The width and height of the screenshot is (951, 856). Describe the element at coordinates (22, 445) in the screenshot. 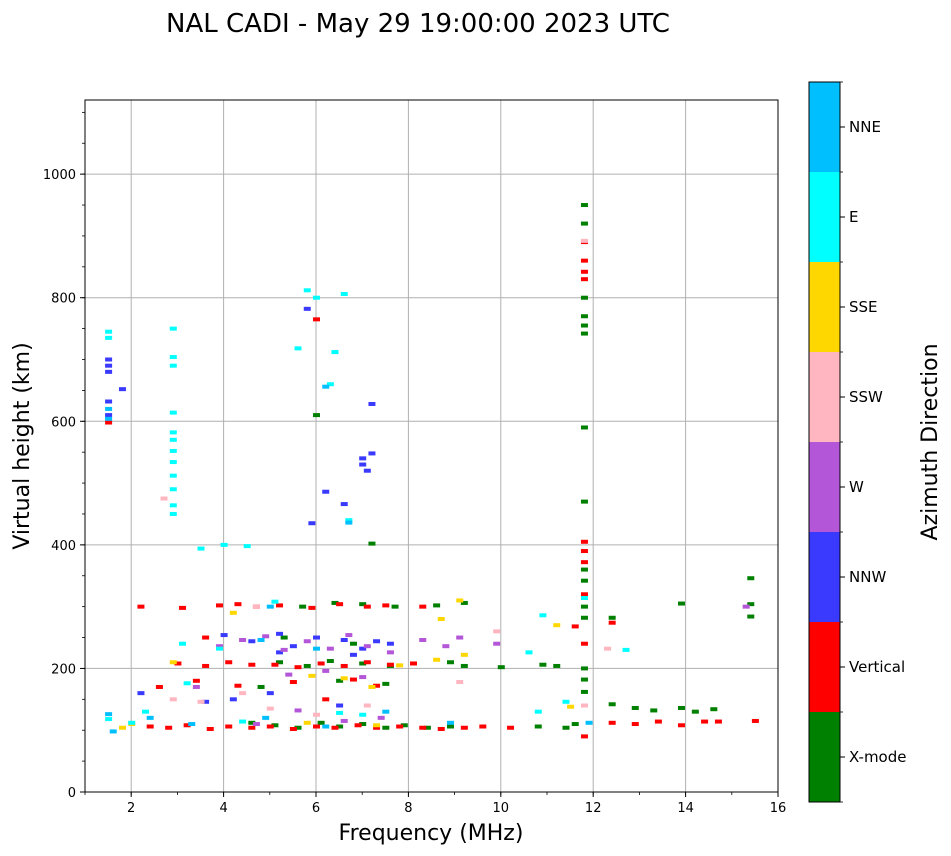

I see `y-axis-label: Virtual height (km)` at that location.